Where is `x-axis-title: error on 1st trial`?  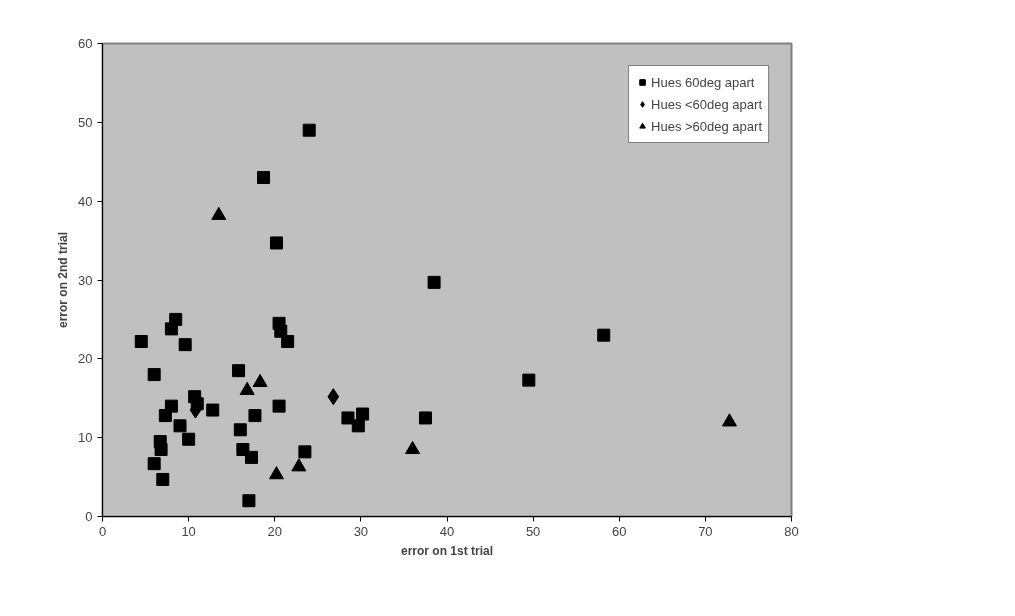 x-axis-title: error on 1st trial is located at coordinates (447, 550).